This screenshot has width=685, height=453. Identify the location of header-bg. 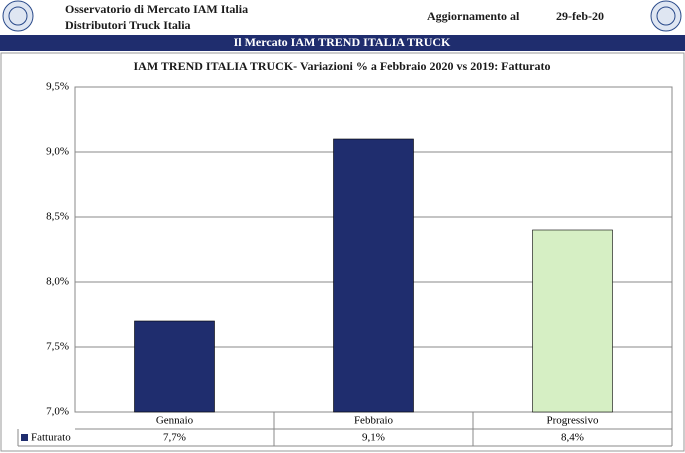
(342, 17).